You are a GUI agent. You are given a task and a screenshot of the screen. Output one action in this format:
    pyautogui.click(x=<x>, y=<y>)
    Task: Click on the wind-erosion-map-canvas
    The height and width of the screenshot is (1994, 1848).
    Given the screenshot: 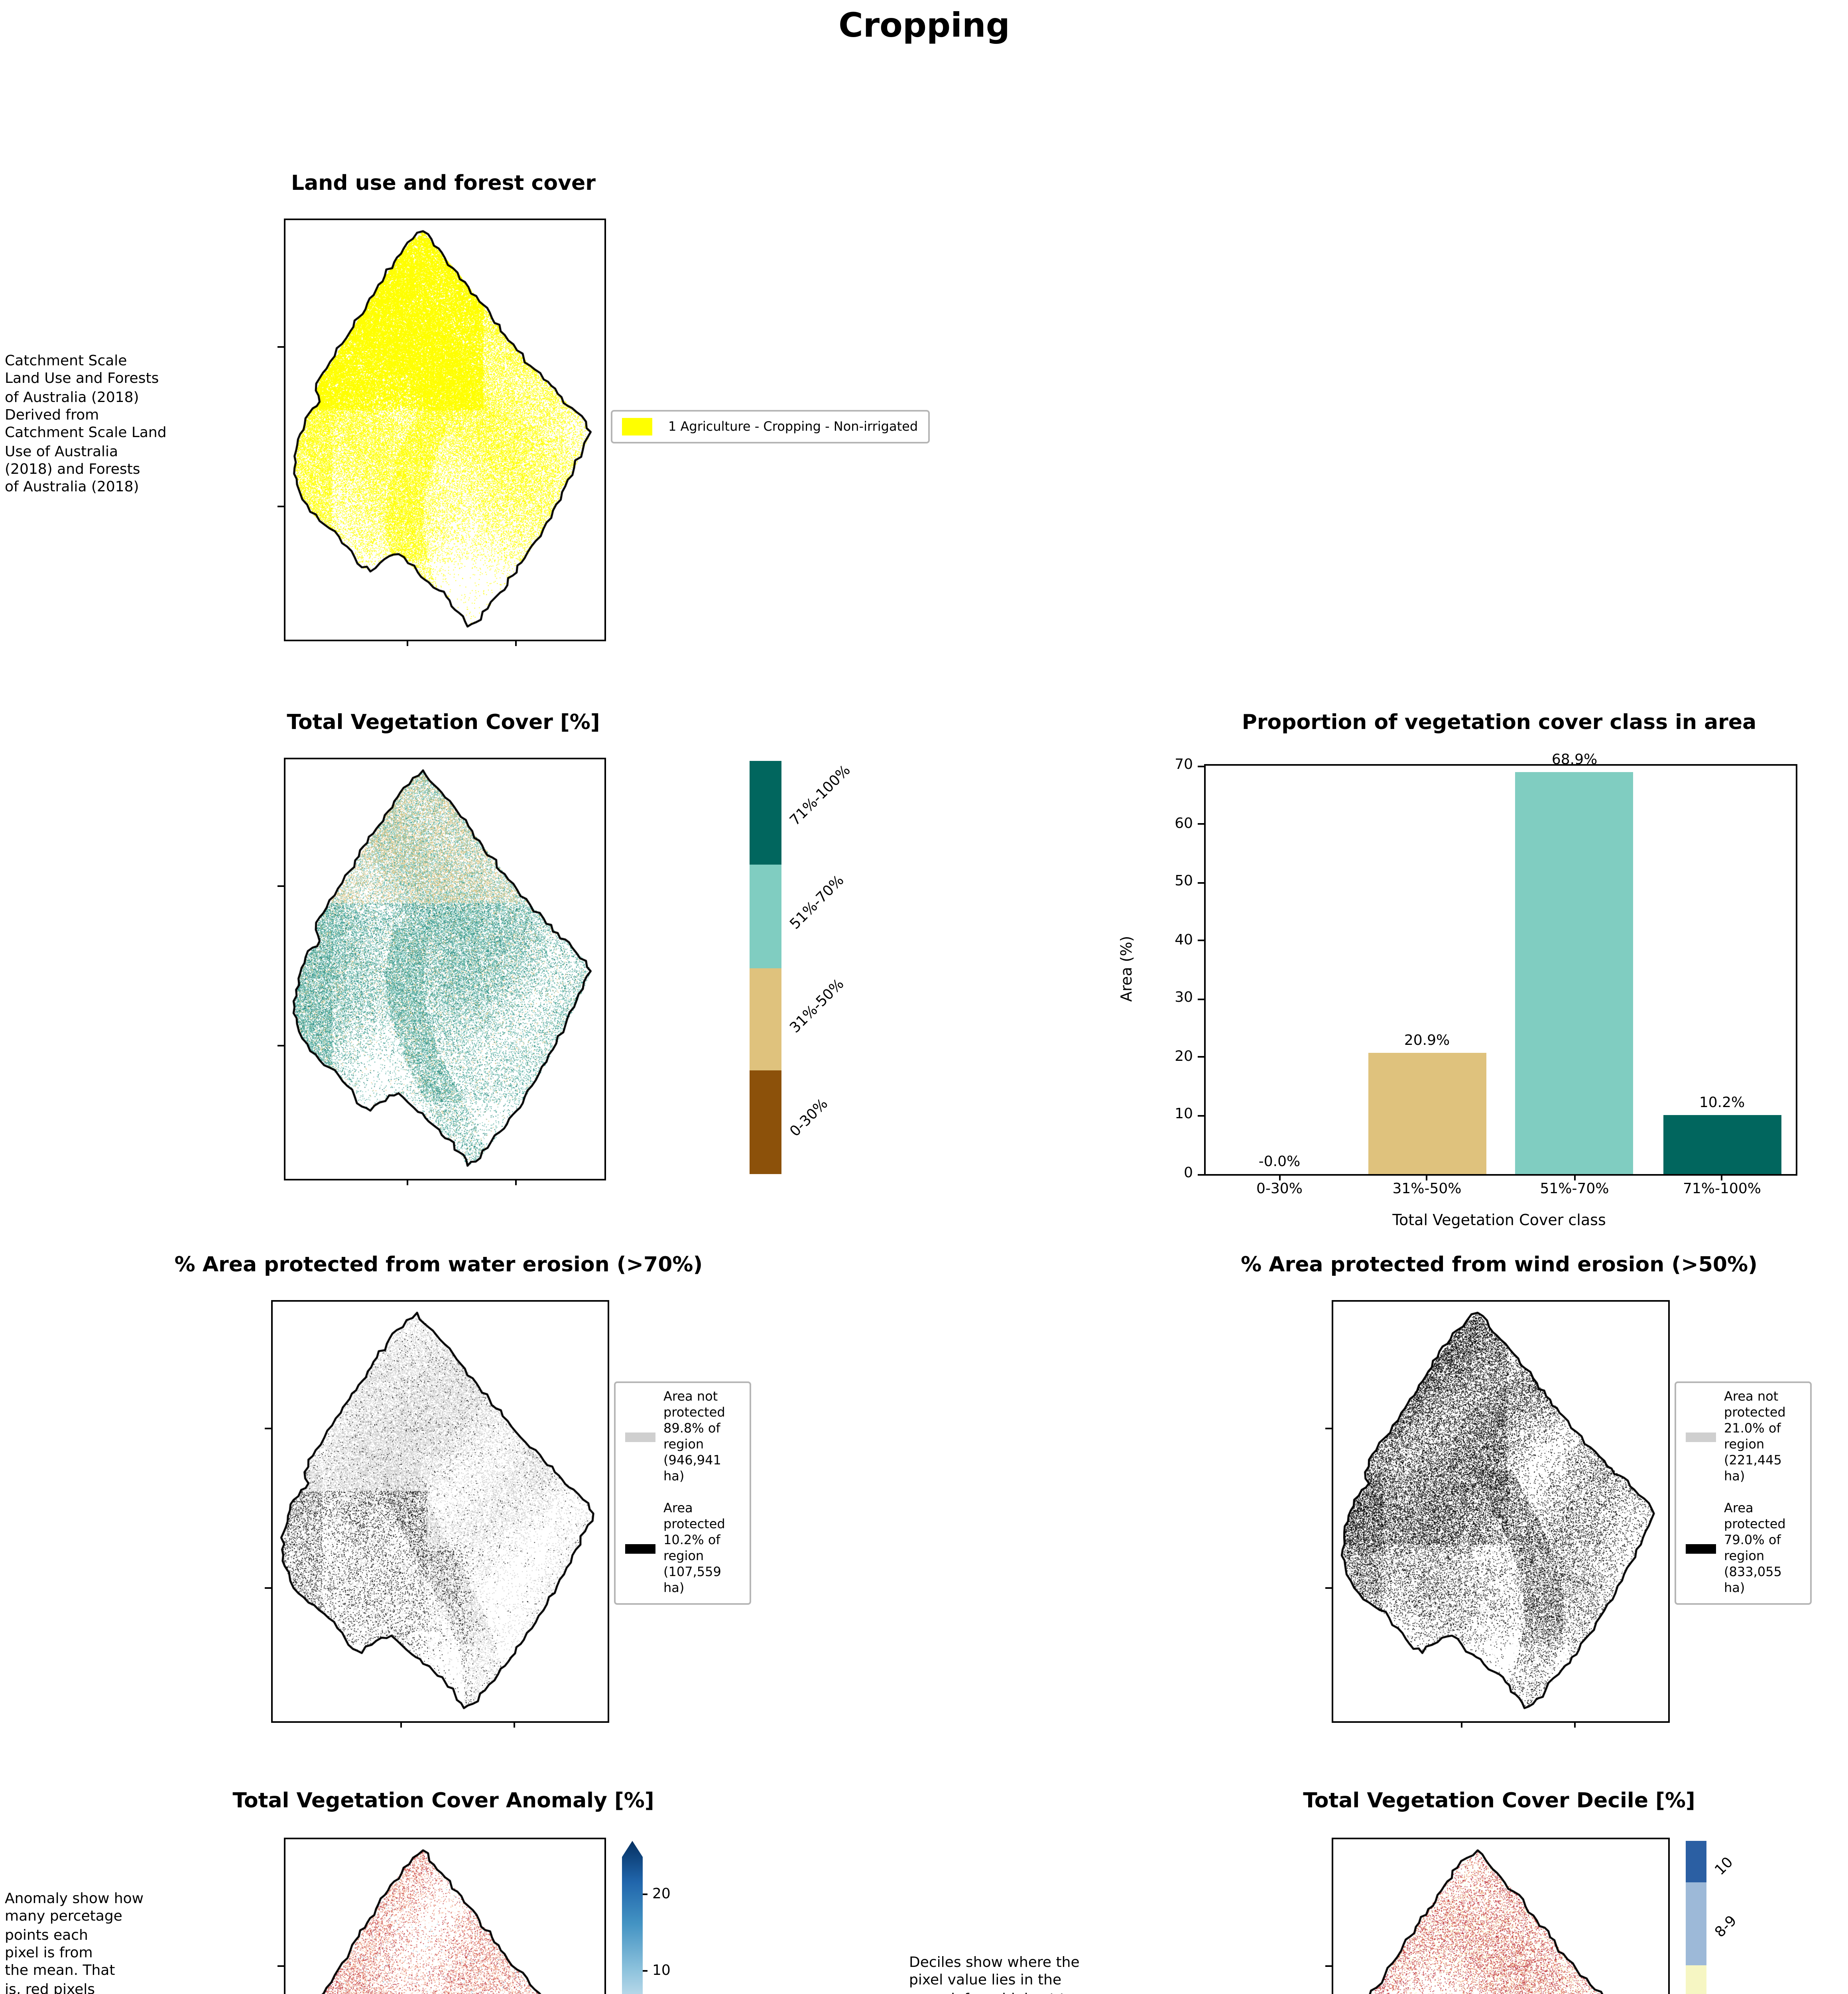 What is the action you would take?
    pyautogui.click(x=1500, y=1511)
    